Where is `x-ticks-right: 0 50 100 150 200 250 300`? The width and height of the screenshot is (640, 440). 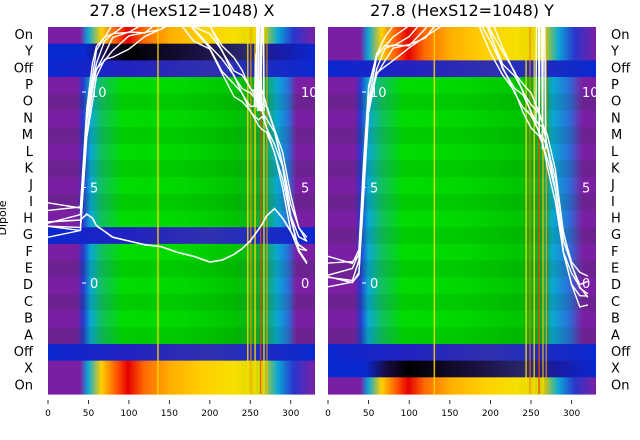 x-ticks-right: 0 50 100 150 200 250 300 is located at coordinates (452, 409).